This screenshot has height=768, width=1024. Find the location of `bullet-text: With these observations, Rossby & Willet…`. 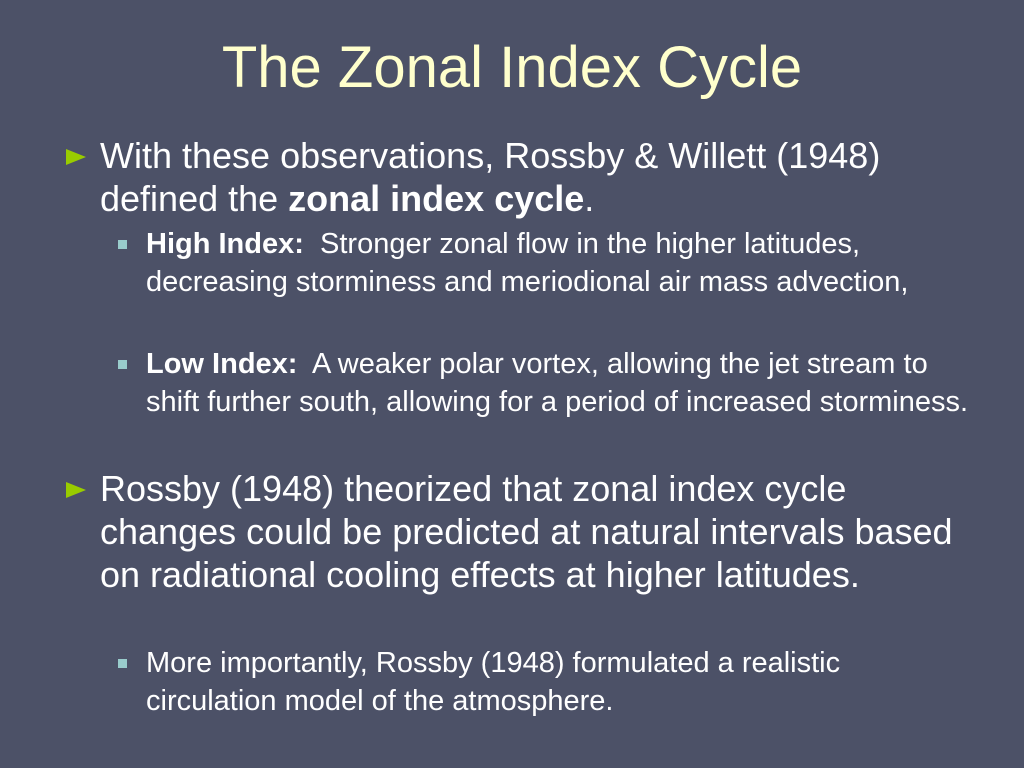

bullet-text: With these observations, Rossby & Willet… is located at coordinates (490, 177).